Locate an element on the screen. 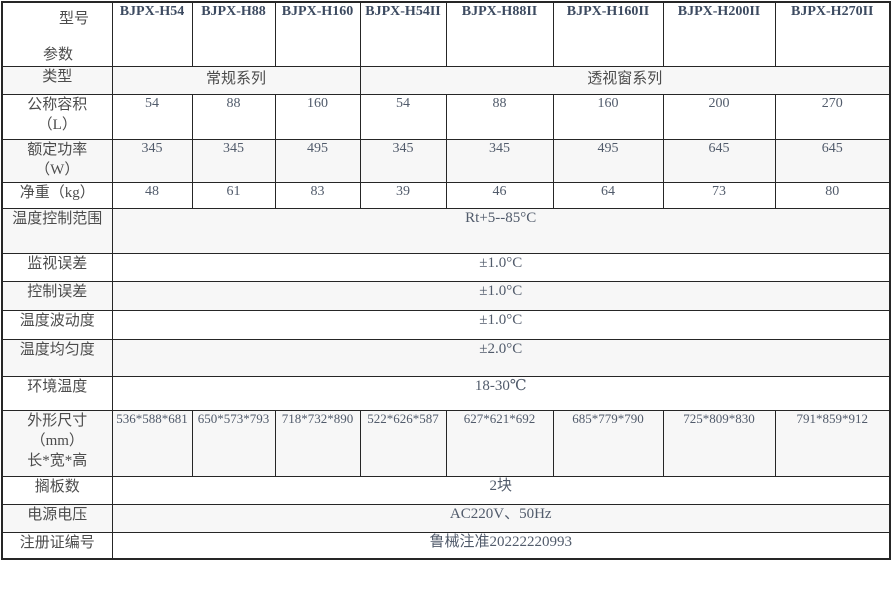 This screenshot has width=891, height=593. row-label-unit: （W） is located at coordinates (57, 169).